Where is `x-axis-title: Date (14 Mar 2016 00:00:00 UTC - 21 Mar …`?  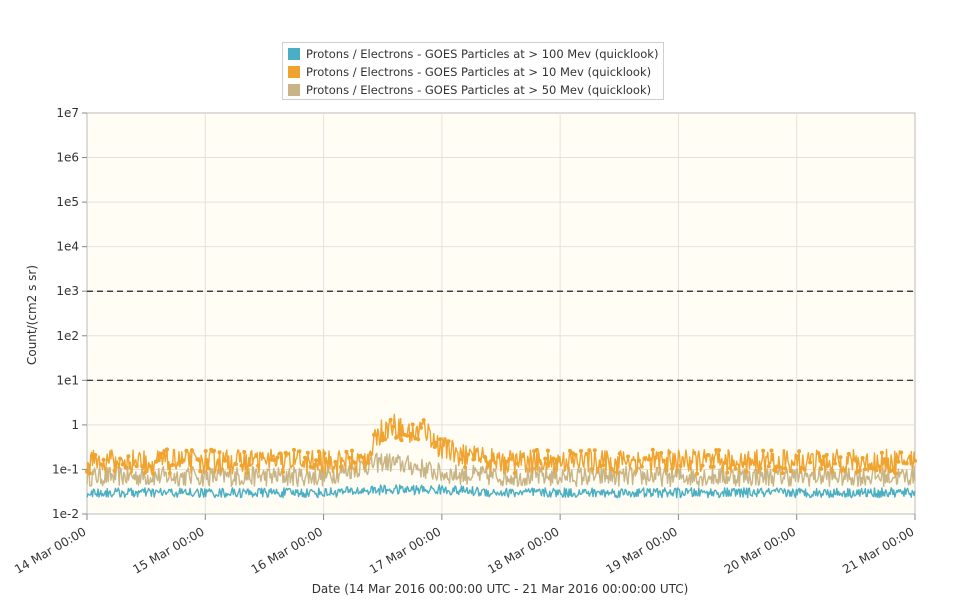 x-axis-title: Date (14 Mar 2016 00:00:00 UTC - 21 Mar … is located at coordinates (500, 589).